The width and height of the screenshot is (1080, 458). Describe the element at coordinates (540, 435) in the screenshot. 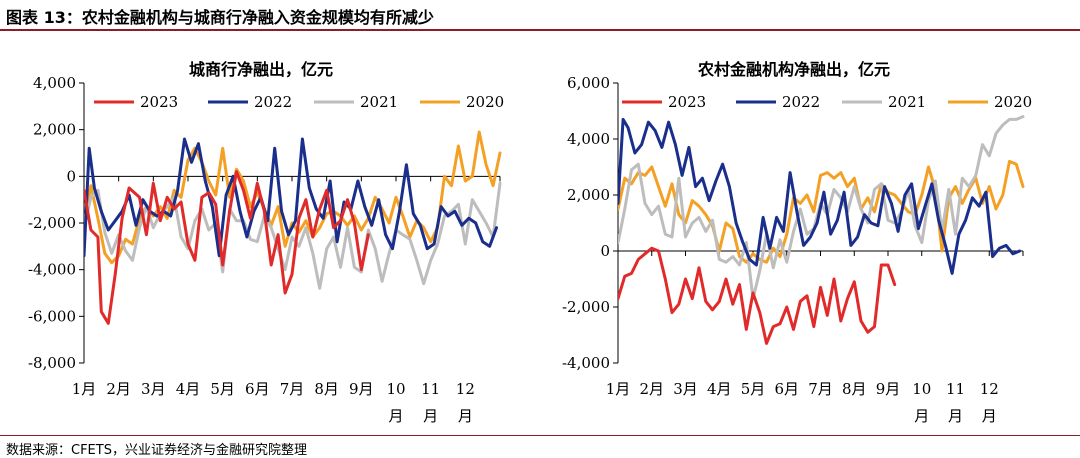

I see `source-rule` at that location.